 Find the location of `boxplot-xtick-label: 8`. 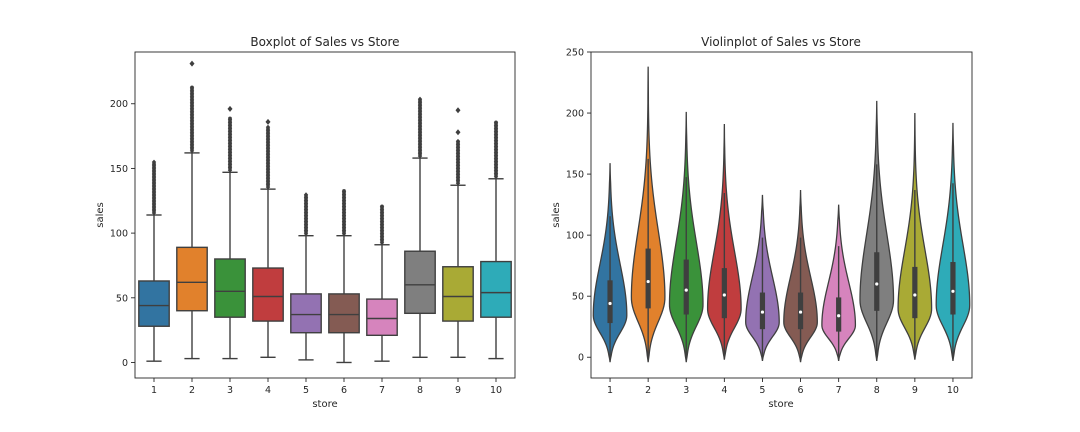

boxplot-xtick-label: 8 is located at coordinates (420, 390).